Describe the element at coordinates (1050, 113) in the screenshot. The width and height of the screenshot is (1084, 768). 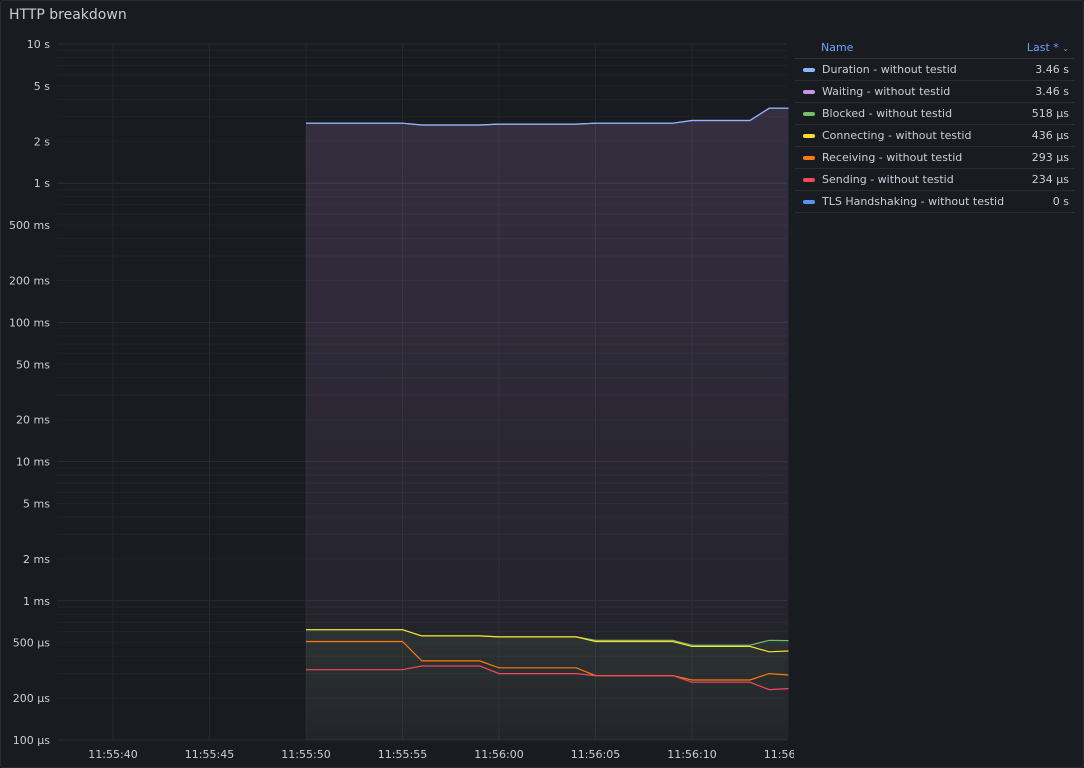
I see `legend-row-value: 518 µs` at that location.